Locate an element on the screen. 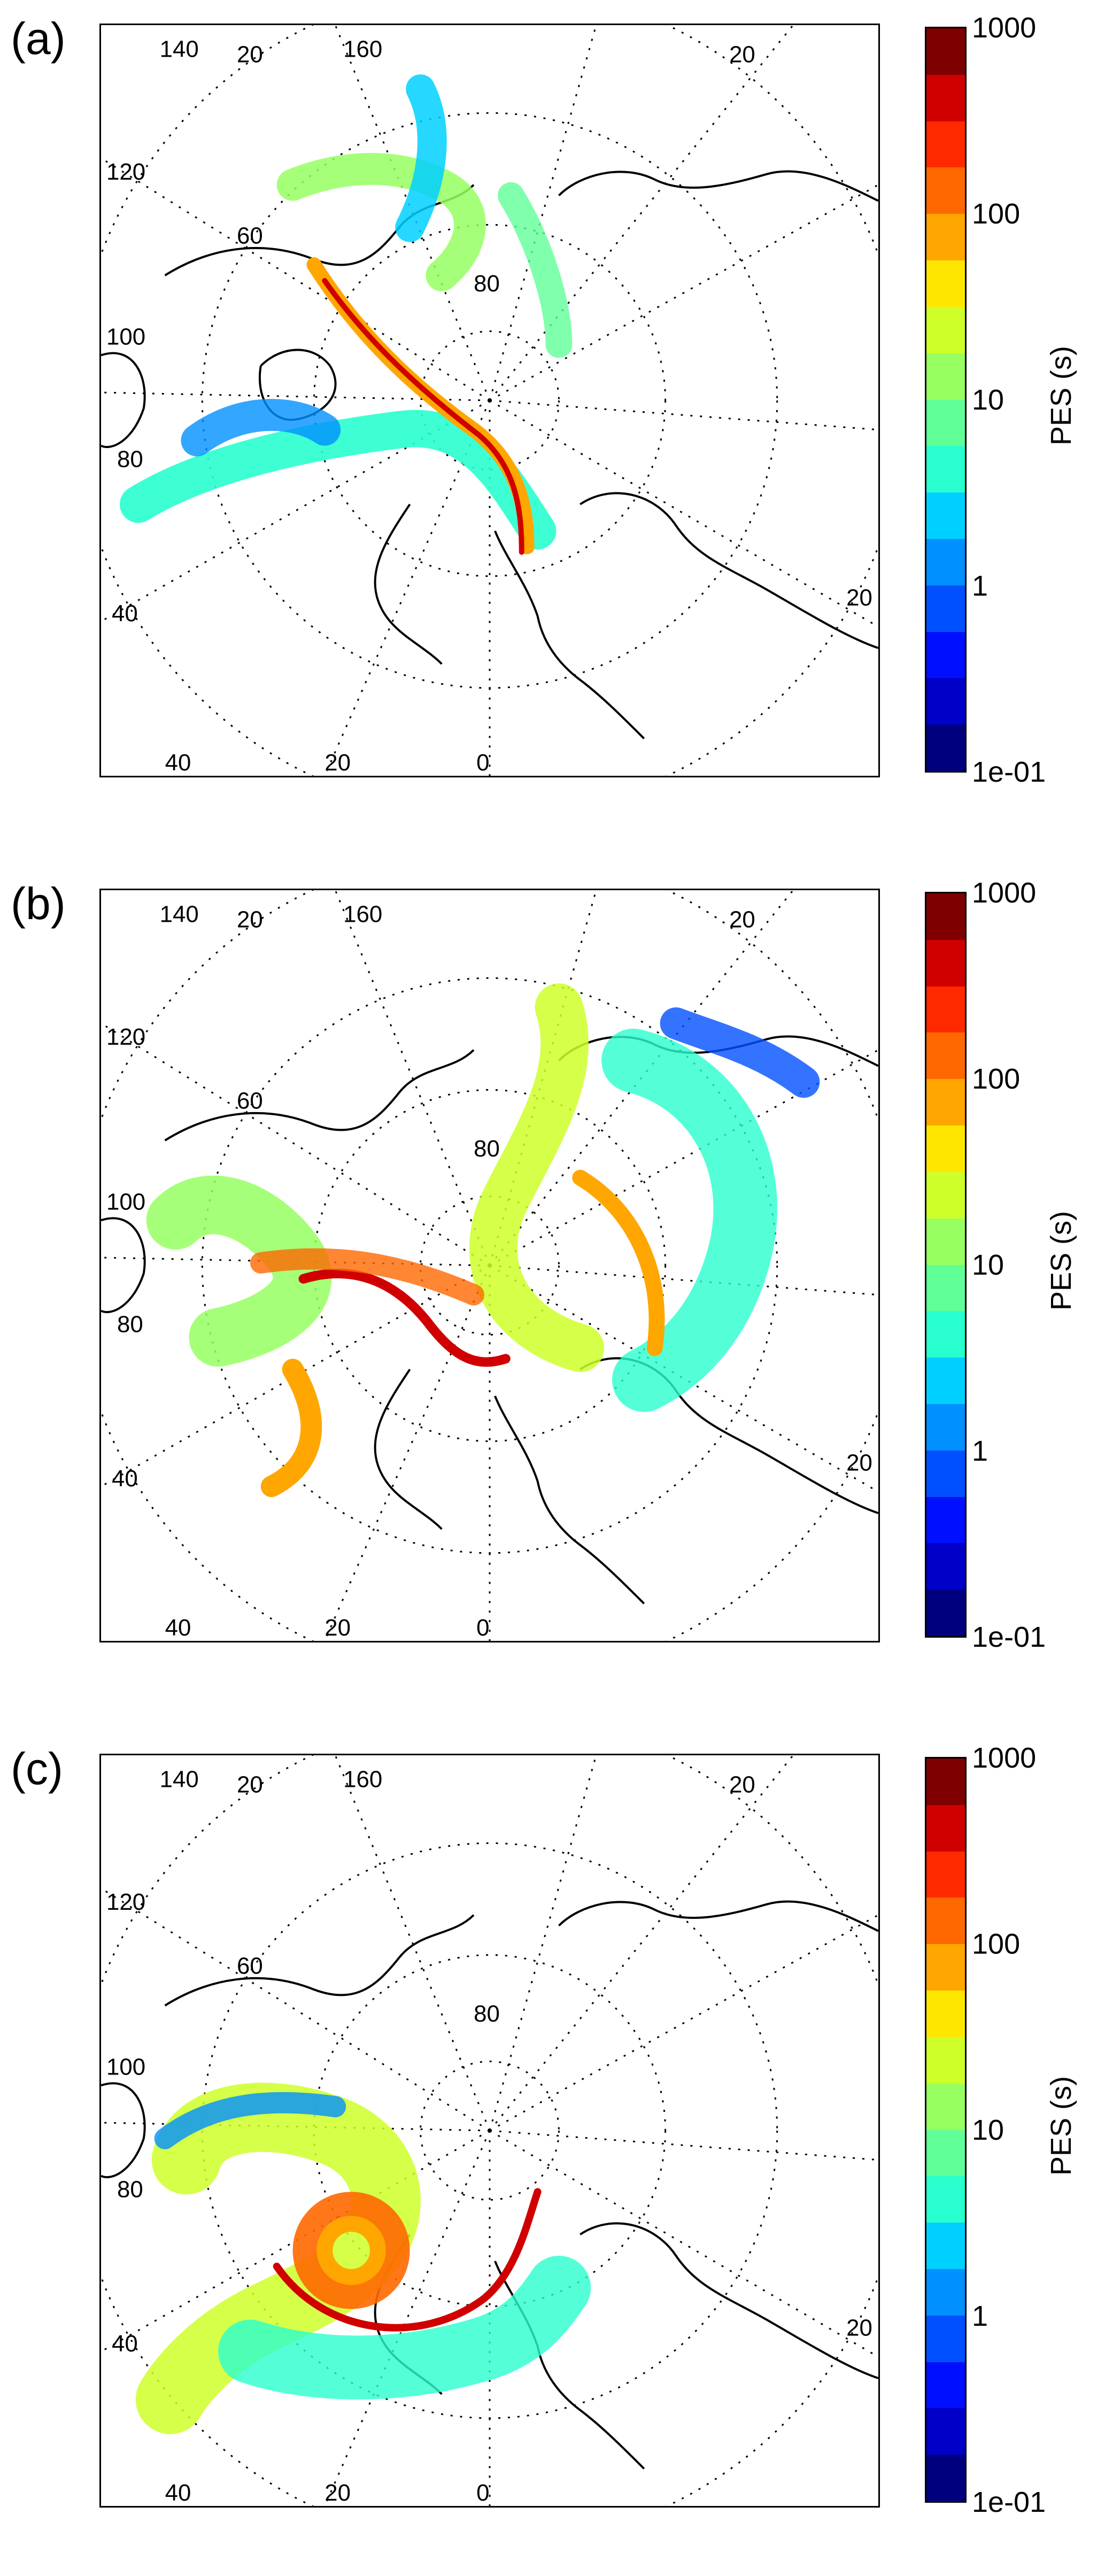 This screenshot has width=1105, height=2576. colorbar-tick: 1 is located at coordinates (980, 2316).